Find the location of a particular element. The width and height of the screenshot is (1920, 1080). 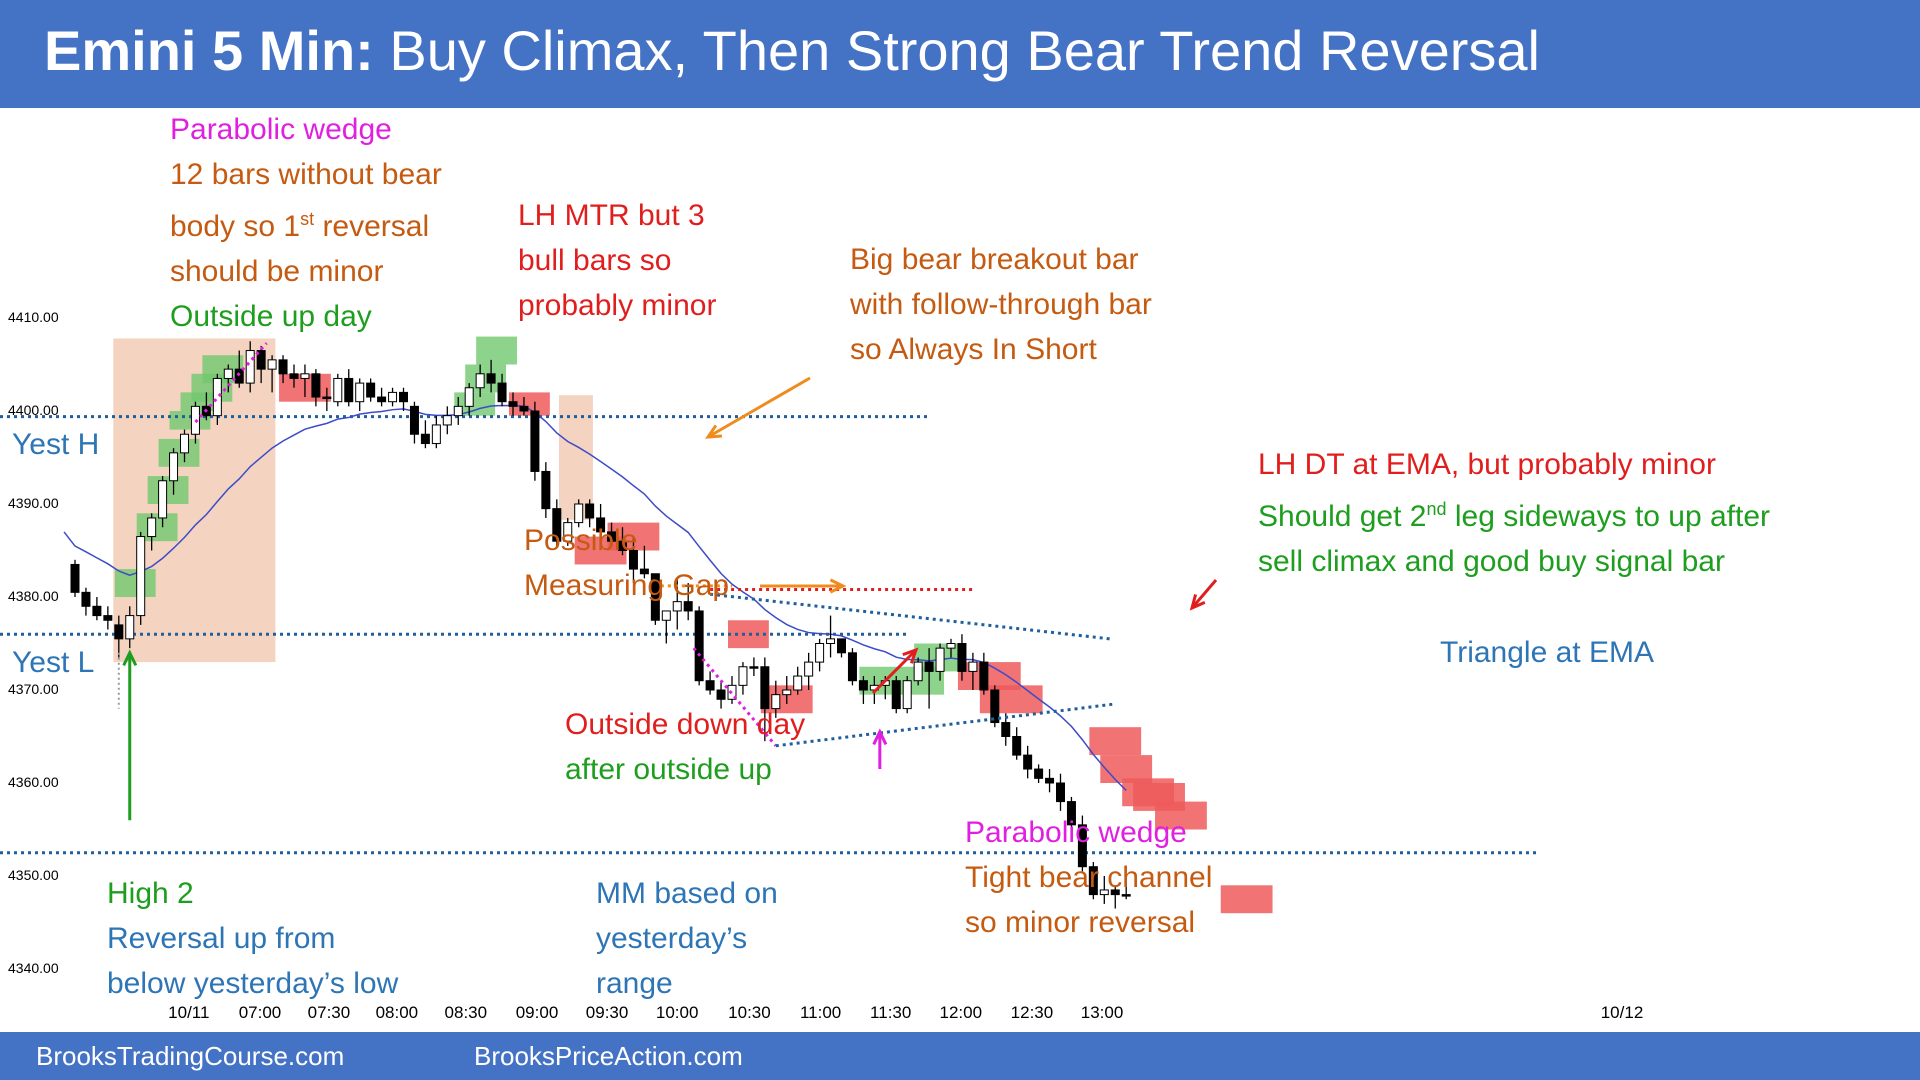

footer-left-link: BrooksTradingCourse.com is located at coordinates (190, 1056).